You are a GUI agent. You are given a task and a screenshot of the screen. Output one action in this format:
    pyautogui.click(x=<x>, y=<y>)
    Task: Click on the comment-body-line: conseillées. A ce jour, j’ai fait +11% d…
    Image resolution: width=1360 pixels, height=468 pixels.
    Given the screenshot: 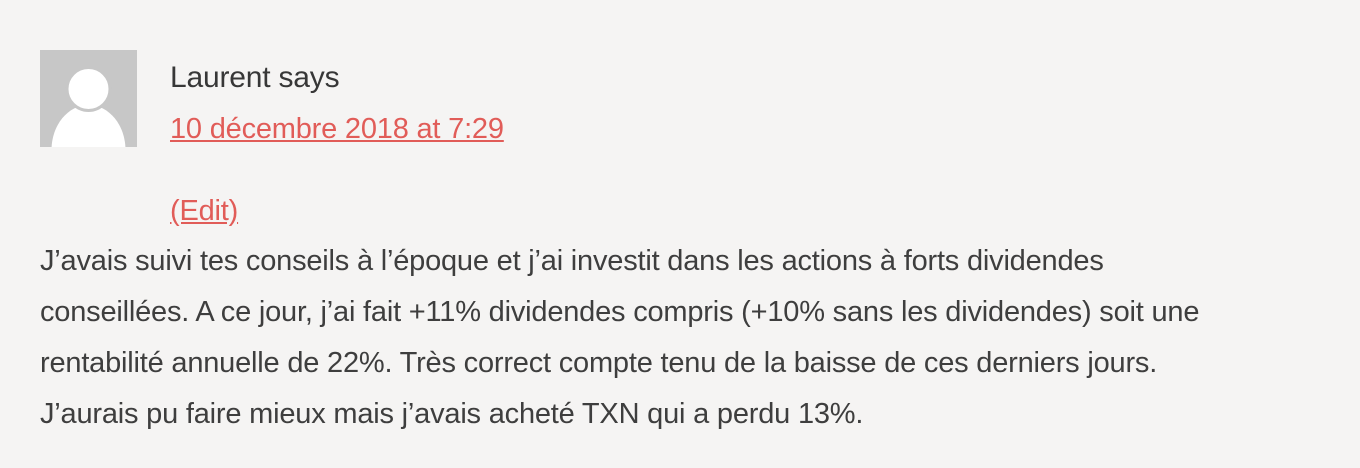 What is the action you would take?
    pyautogui.click(x=620, y=312)
    